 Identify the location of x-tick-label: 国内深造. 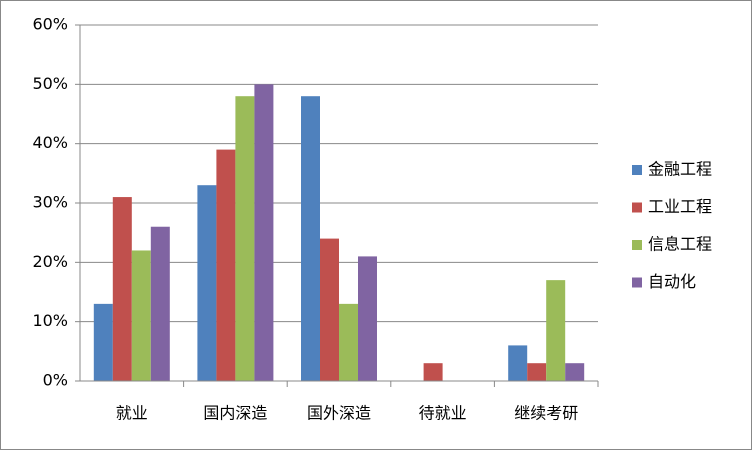
(235, 413).